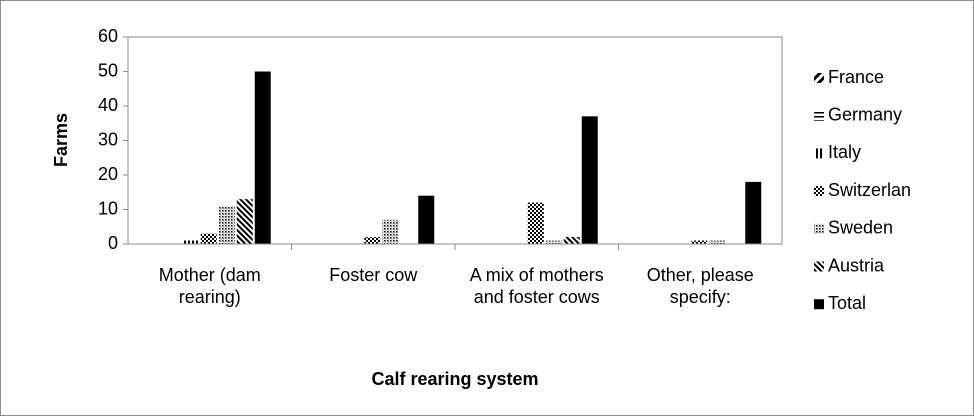 Image resolution: width=974 pixels, height=416 pixels. Describe the element at coordinates (373, 275) in the screenshot. I see `x-tick-label: Foster cow` at that location.